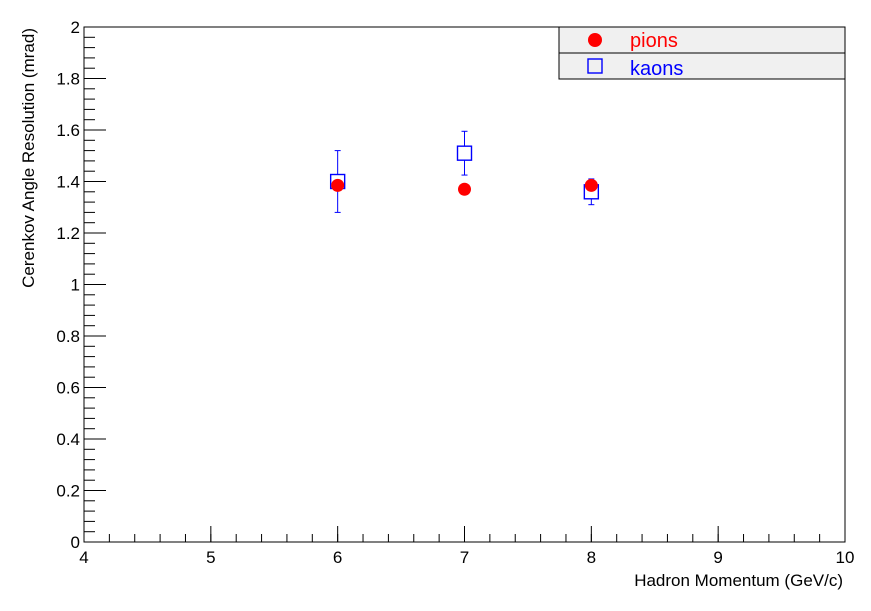 The width and height of the screenshot is (871, 611). I want to click on y-tick-label: 0.6, so click(68, 388).